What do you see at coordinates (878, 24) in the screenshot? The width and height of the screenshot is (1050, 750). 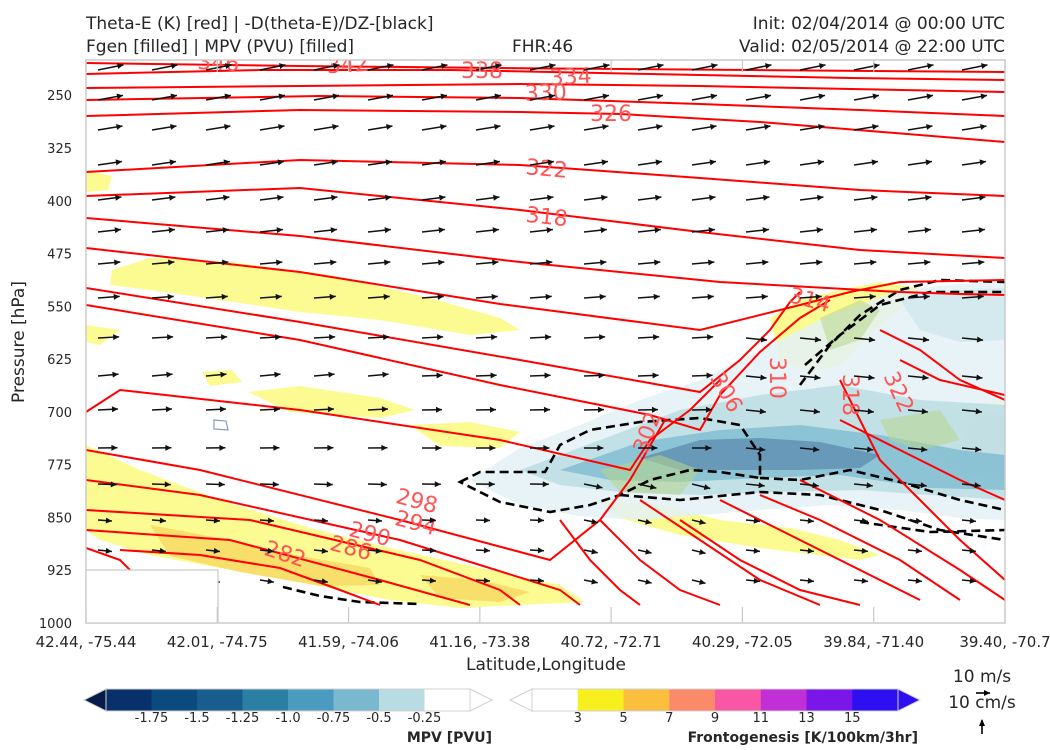 I see `init-time: Init: 02/04/2014 @ 00:00 UTC` at bounding box center [878, 24].